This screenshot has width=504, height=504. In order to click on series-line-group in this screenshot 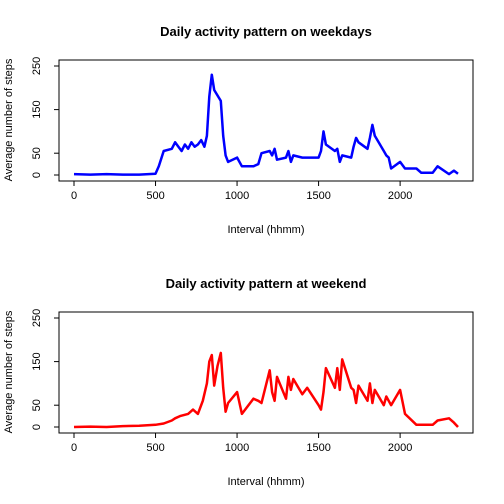, I will do `click(266, 390)`.